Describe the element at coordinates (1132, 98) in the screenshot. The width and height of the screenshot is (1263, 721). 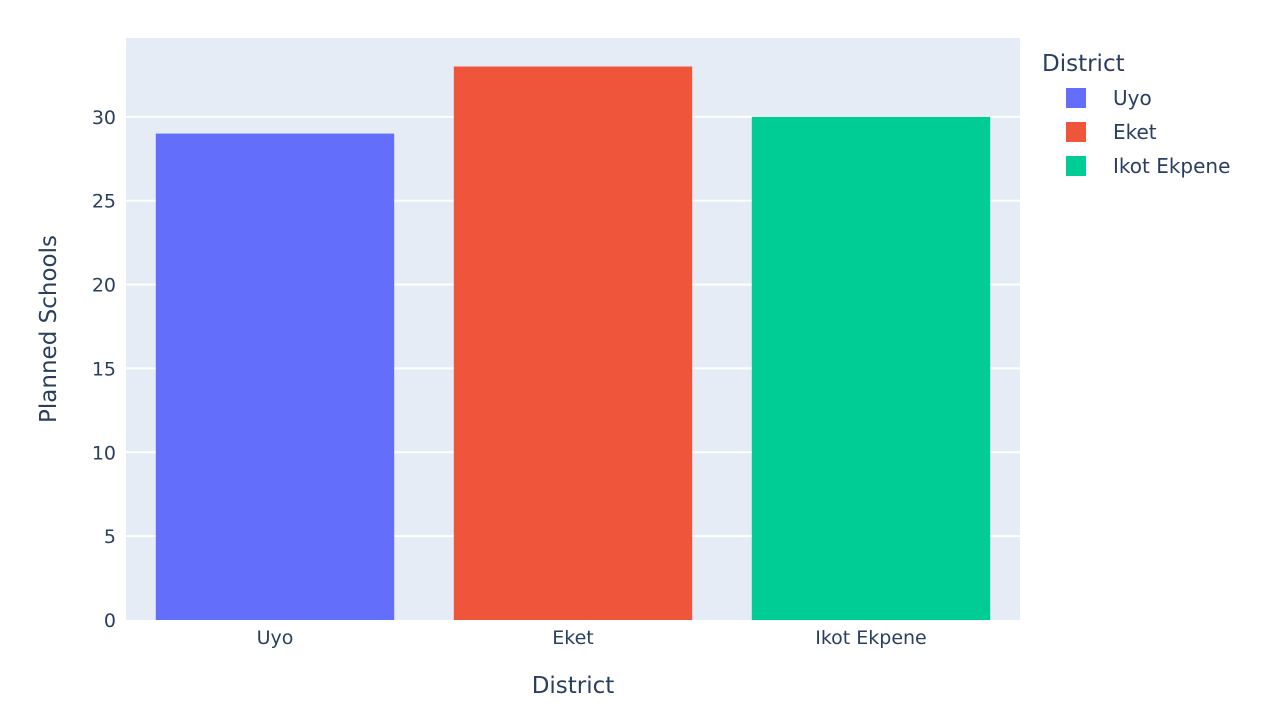
I see `legend-label: Uyo` at that location.